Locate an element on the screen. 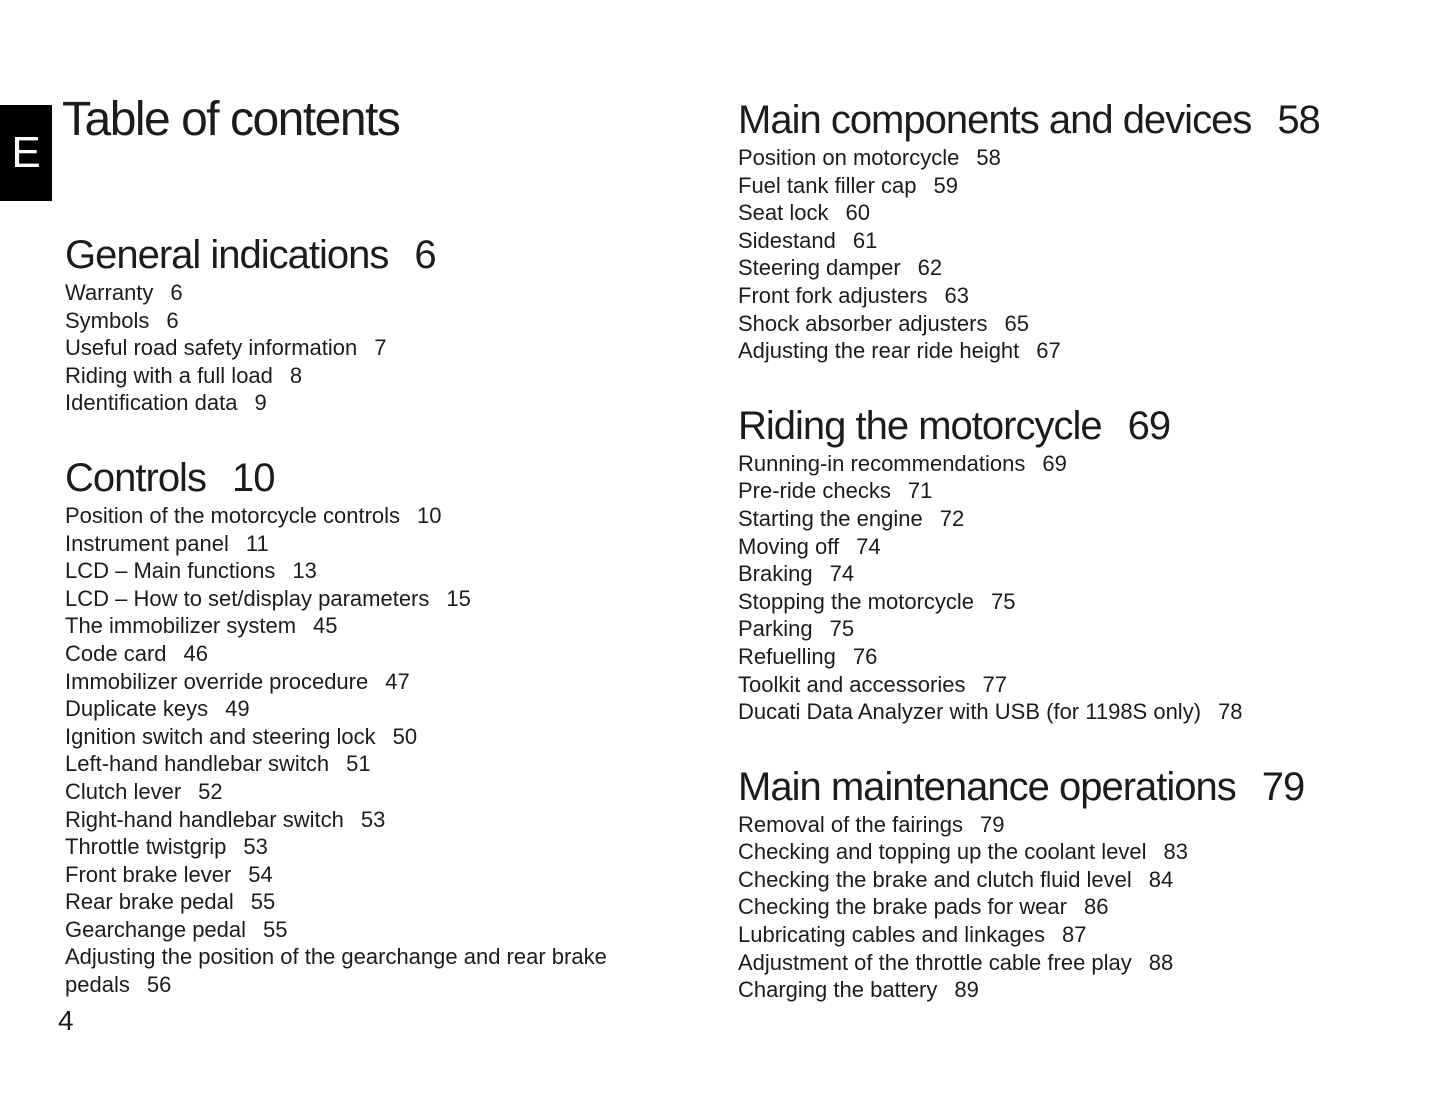  toc-entry-page-number: 53 is located at coordinates (255, 847).